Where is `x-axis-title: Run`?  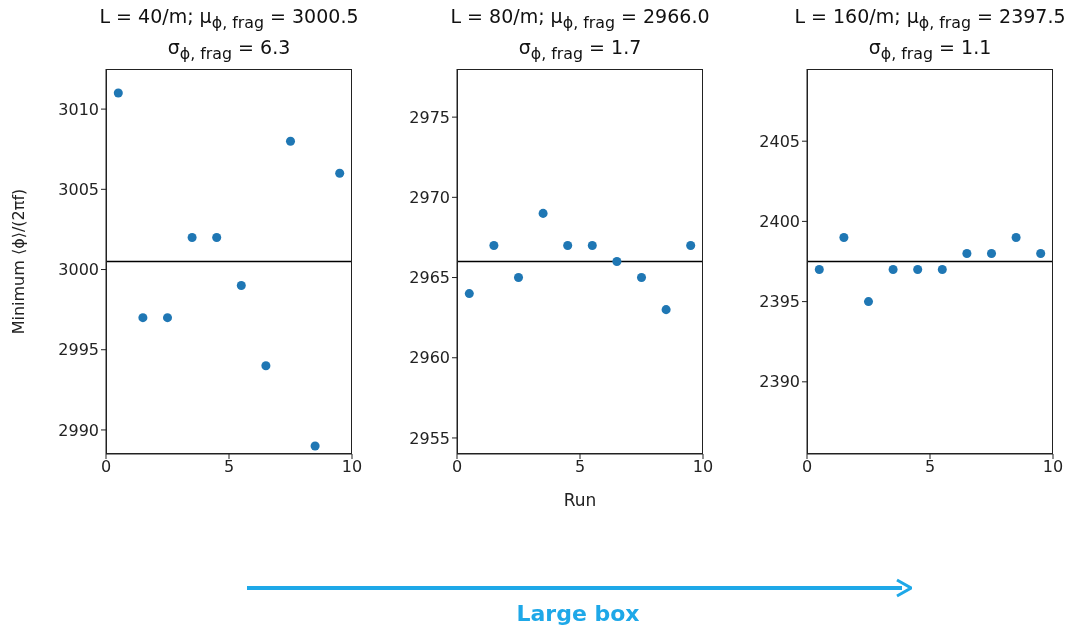
x-axis-title: Run is located at coordinates (580, 500).